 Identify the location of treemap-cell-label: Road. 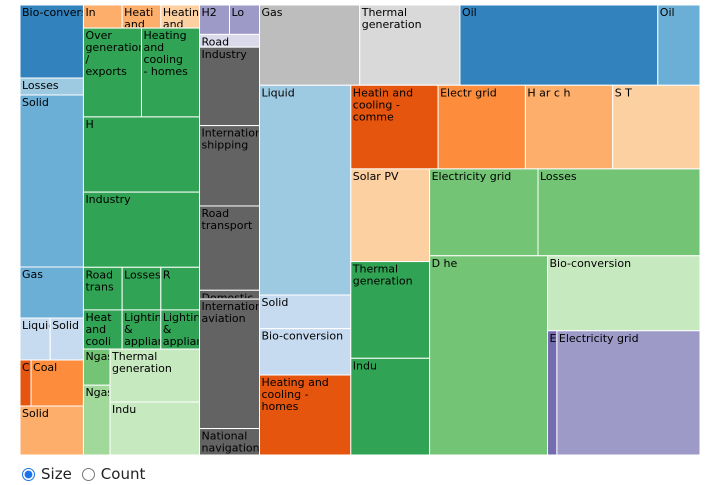
(216, 41).